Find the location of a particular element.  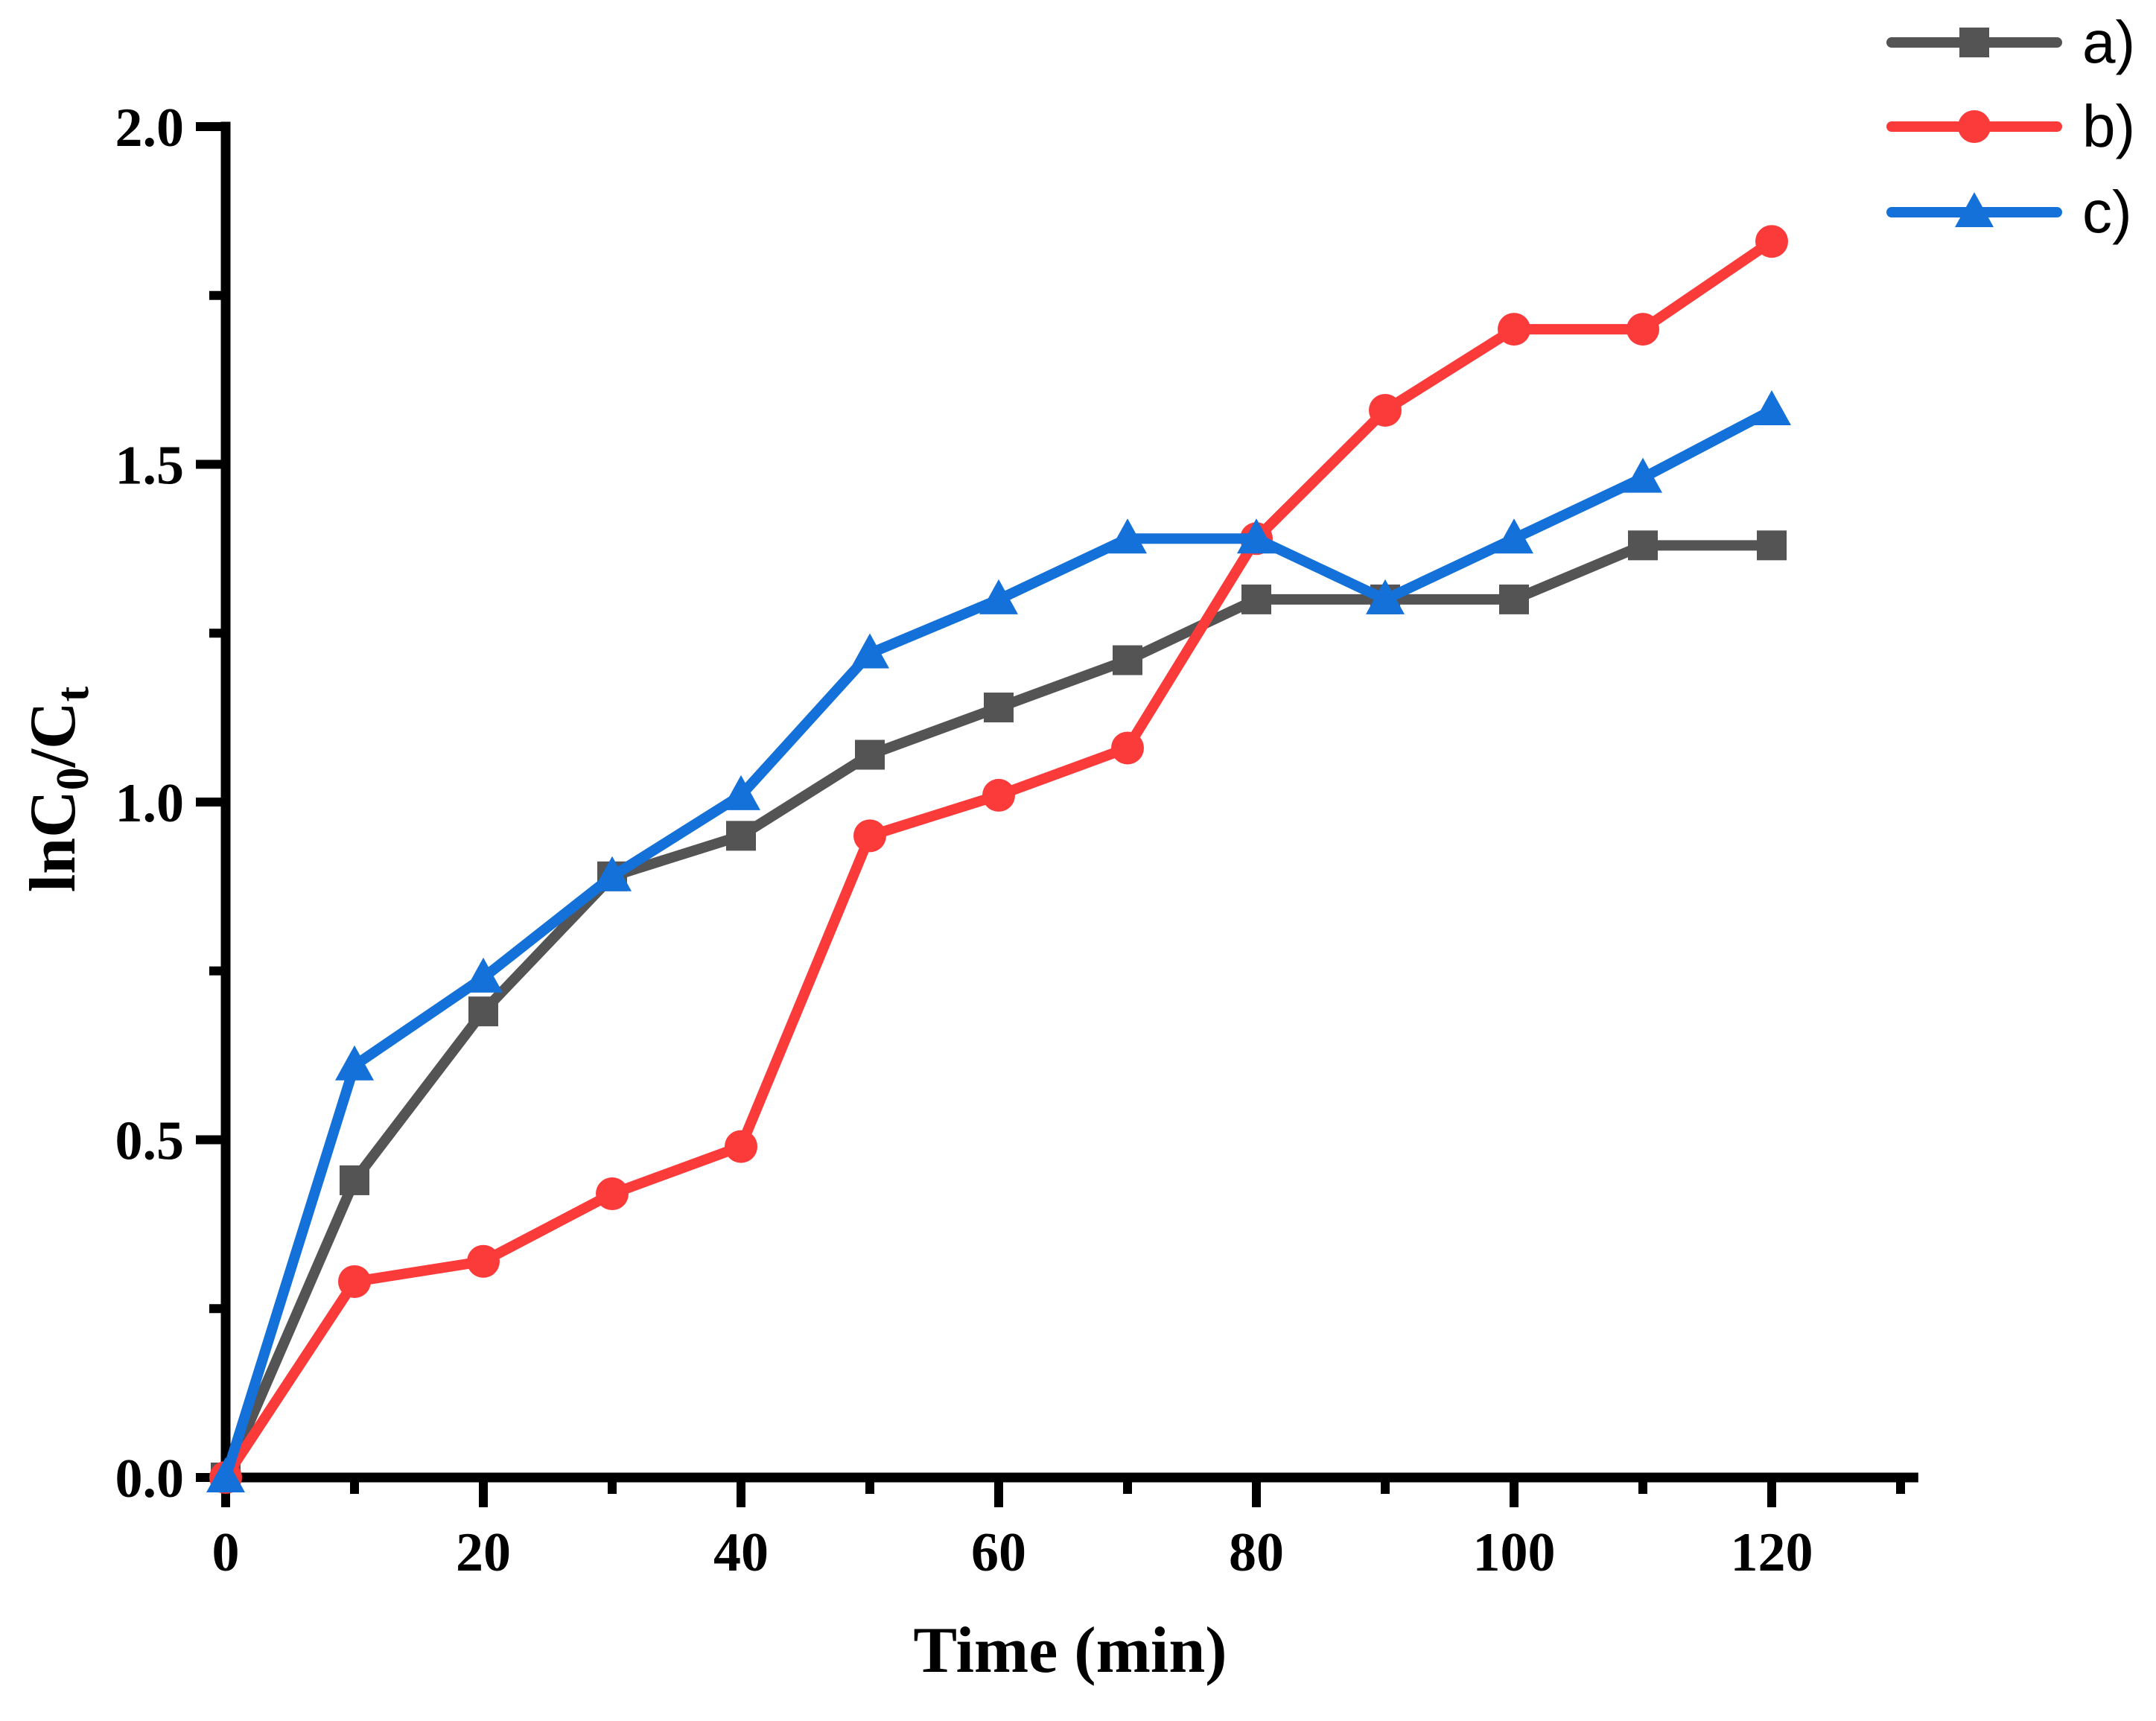

y-tick-label: 1.5 is located at coordinates (150, 466).